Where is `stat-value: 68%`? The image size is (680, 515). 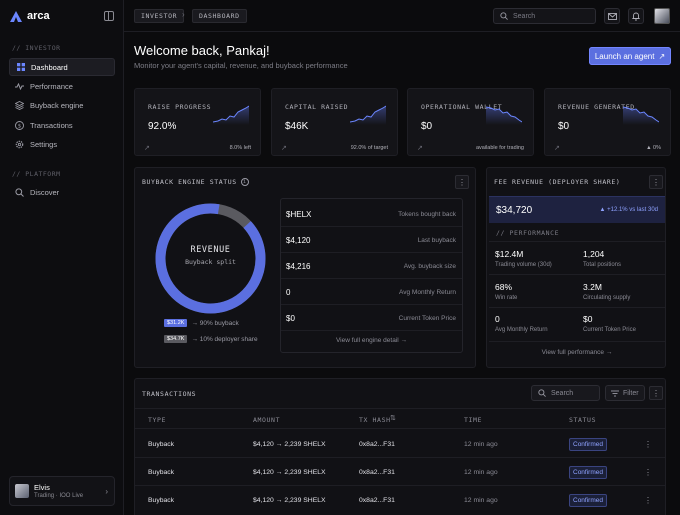 stat-value: 68% is located at coordinates (504, 287).